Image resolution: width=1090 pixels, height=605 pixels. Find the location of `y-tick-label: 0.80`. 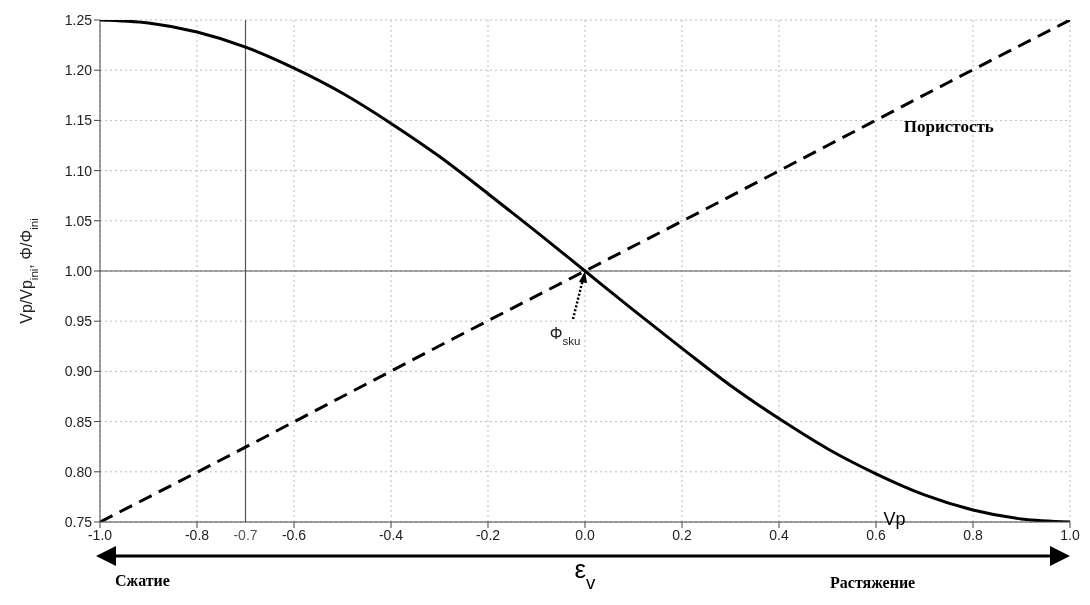

y-tick-label: 0.80 is located at coordinates (78, 471).